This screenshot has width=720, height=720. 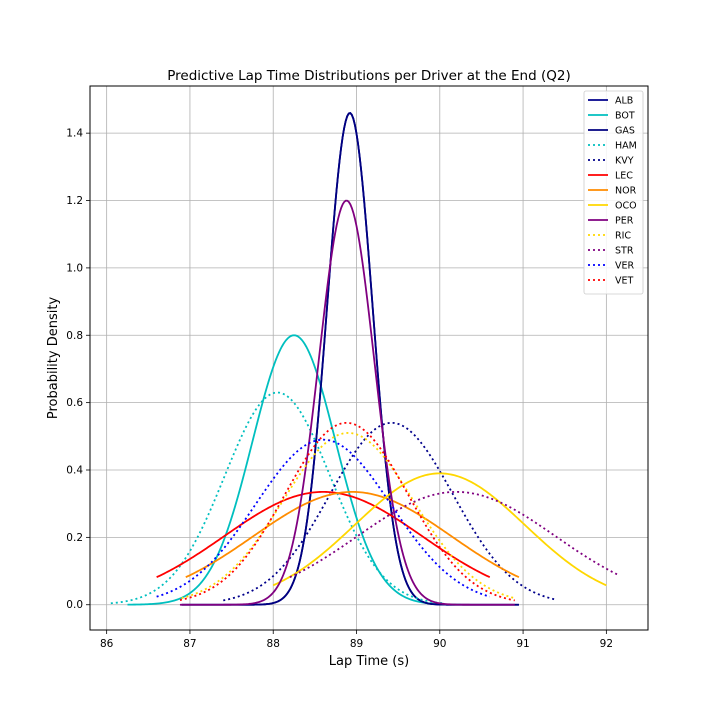 What do you see at coordinates (53, 358) in the screenshot?
I see `y-axis-label: Probability Density` at bounding box center [53, 358].